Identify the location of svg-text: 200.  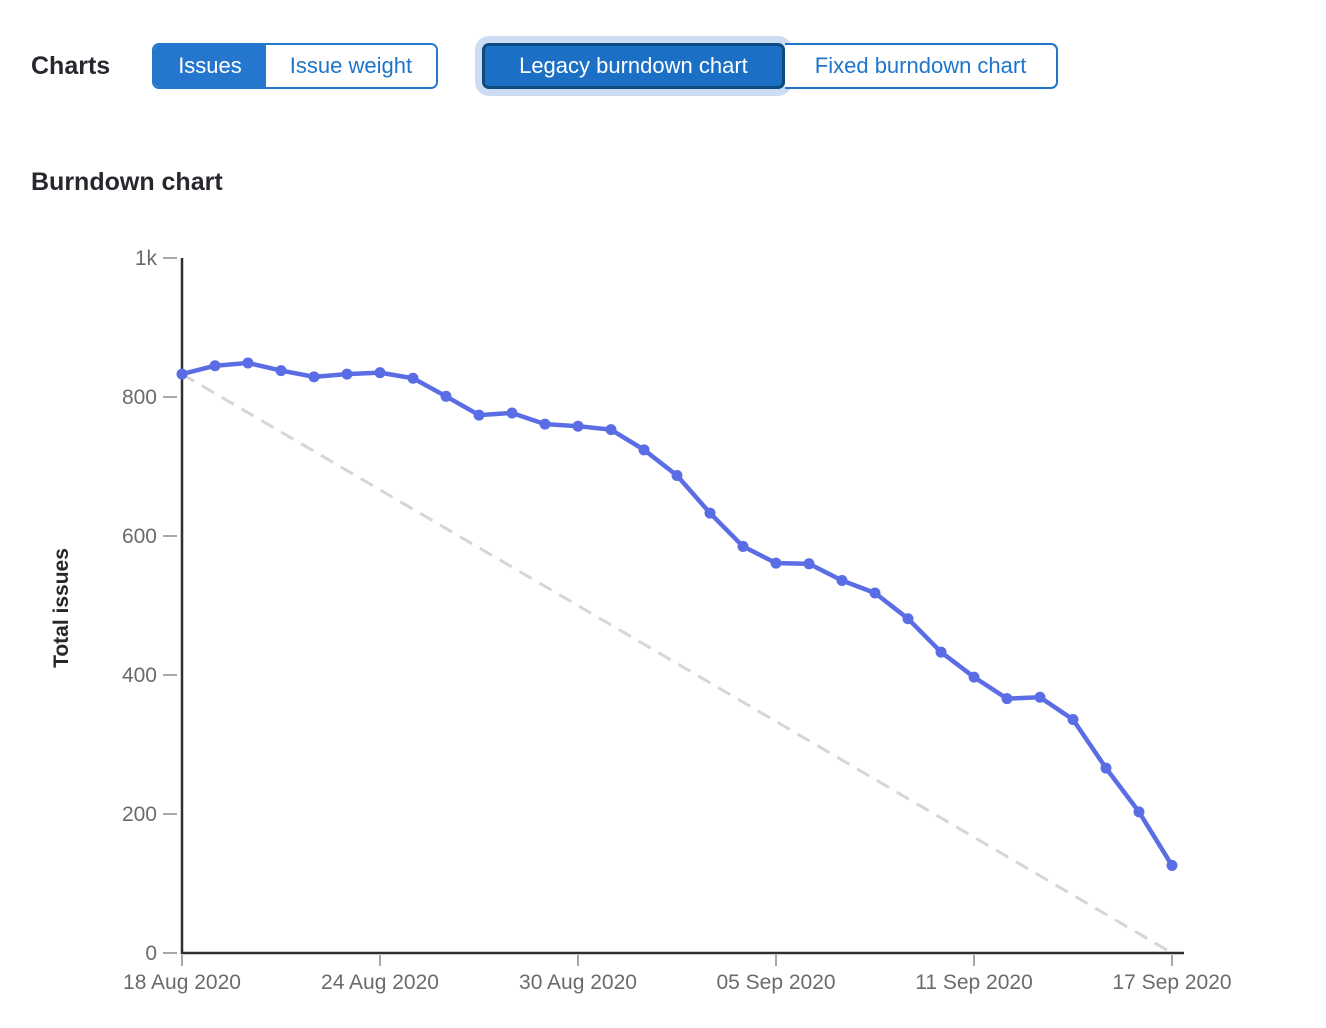
(139, 814).